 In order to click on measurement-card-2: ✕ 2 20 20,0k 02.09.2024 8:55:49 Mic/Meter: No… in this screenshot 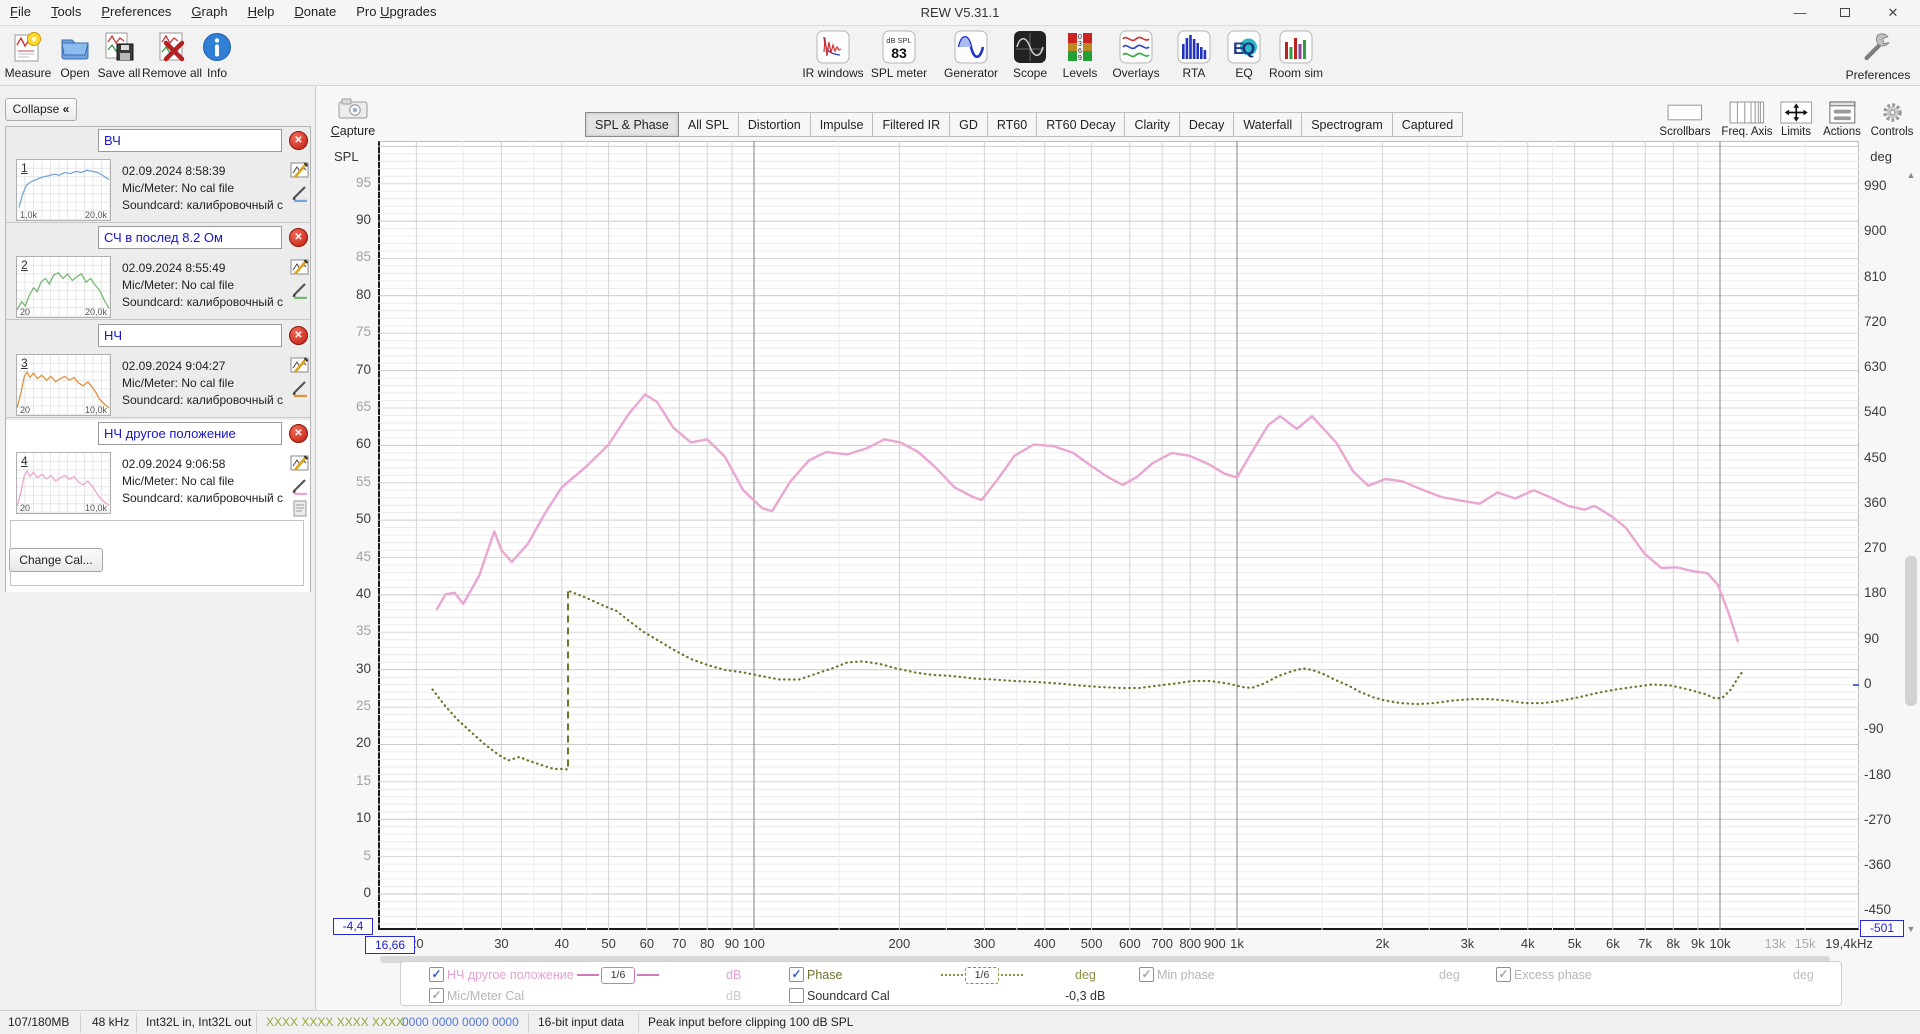, I will do `click(158, 272)`.